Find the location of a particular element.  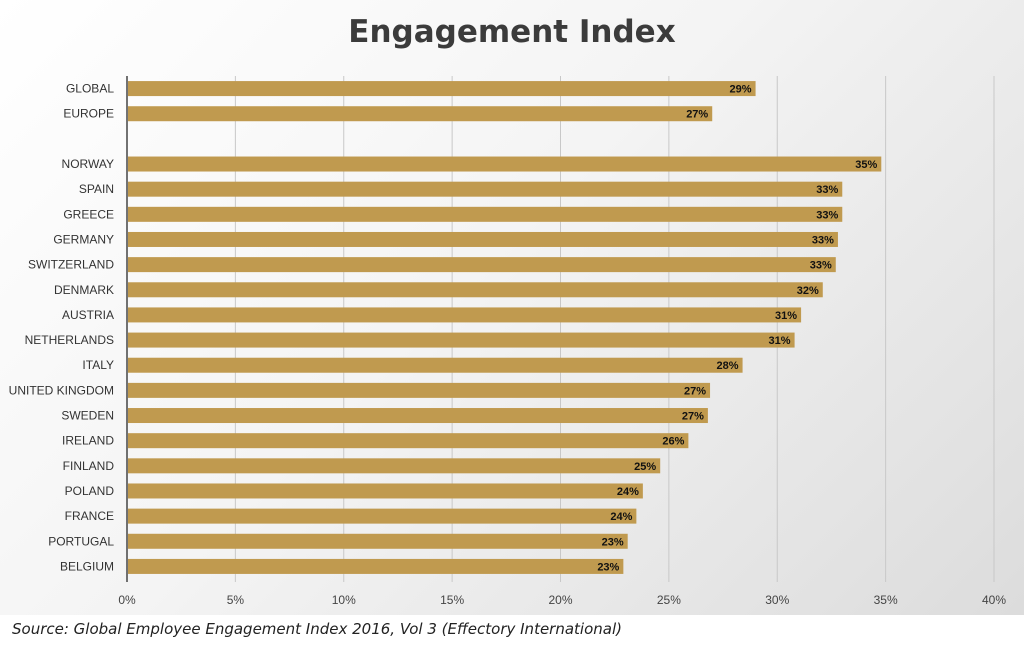

x-tick-label: 35% is located at coordinates (886, 600).